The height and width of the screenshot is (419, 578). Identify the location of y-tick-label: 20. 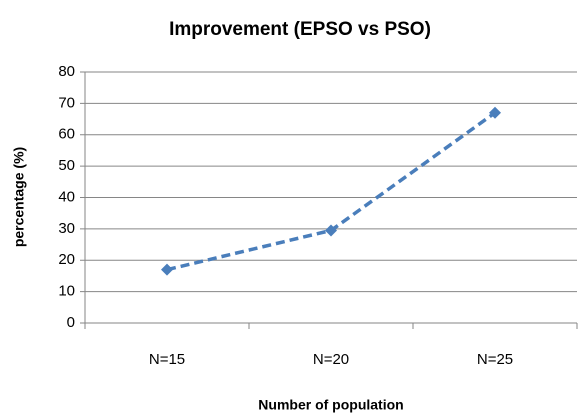
(66, 259).